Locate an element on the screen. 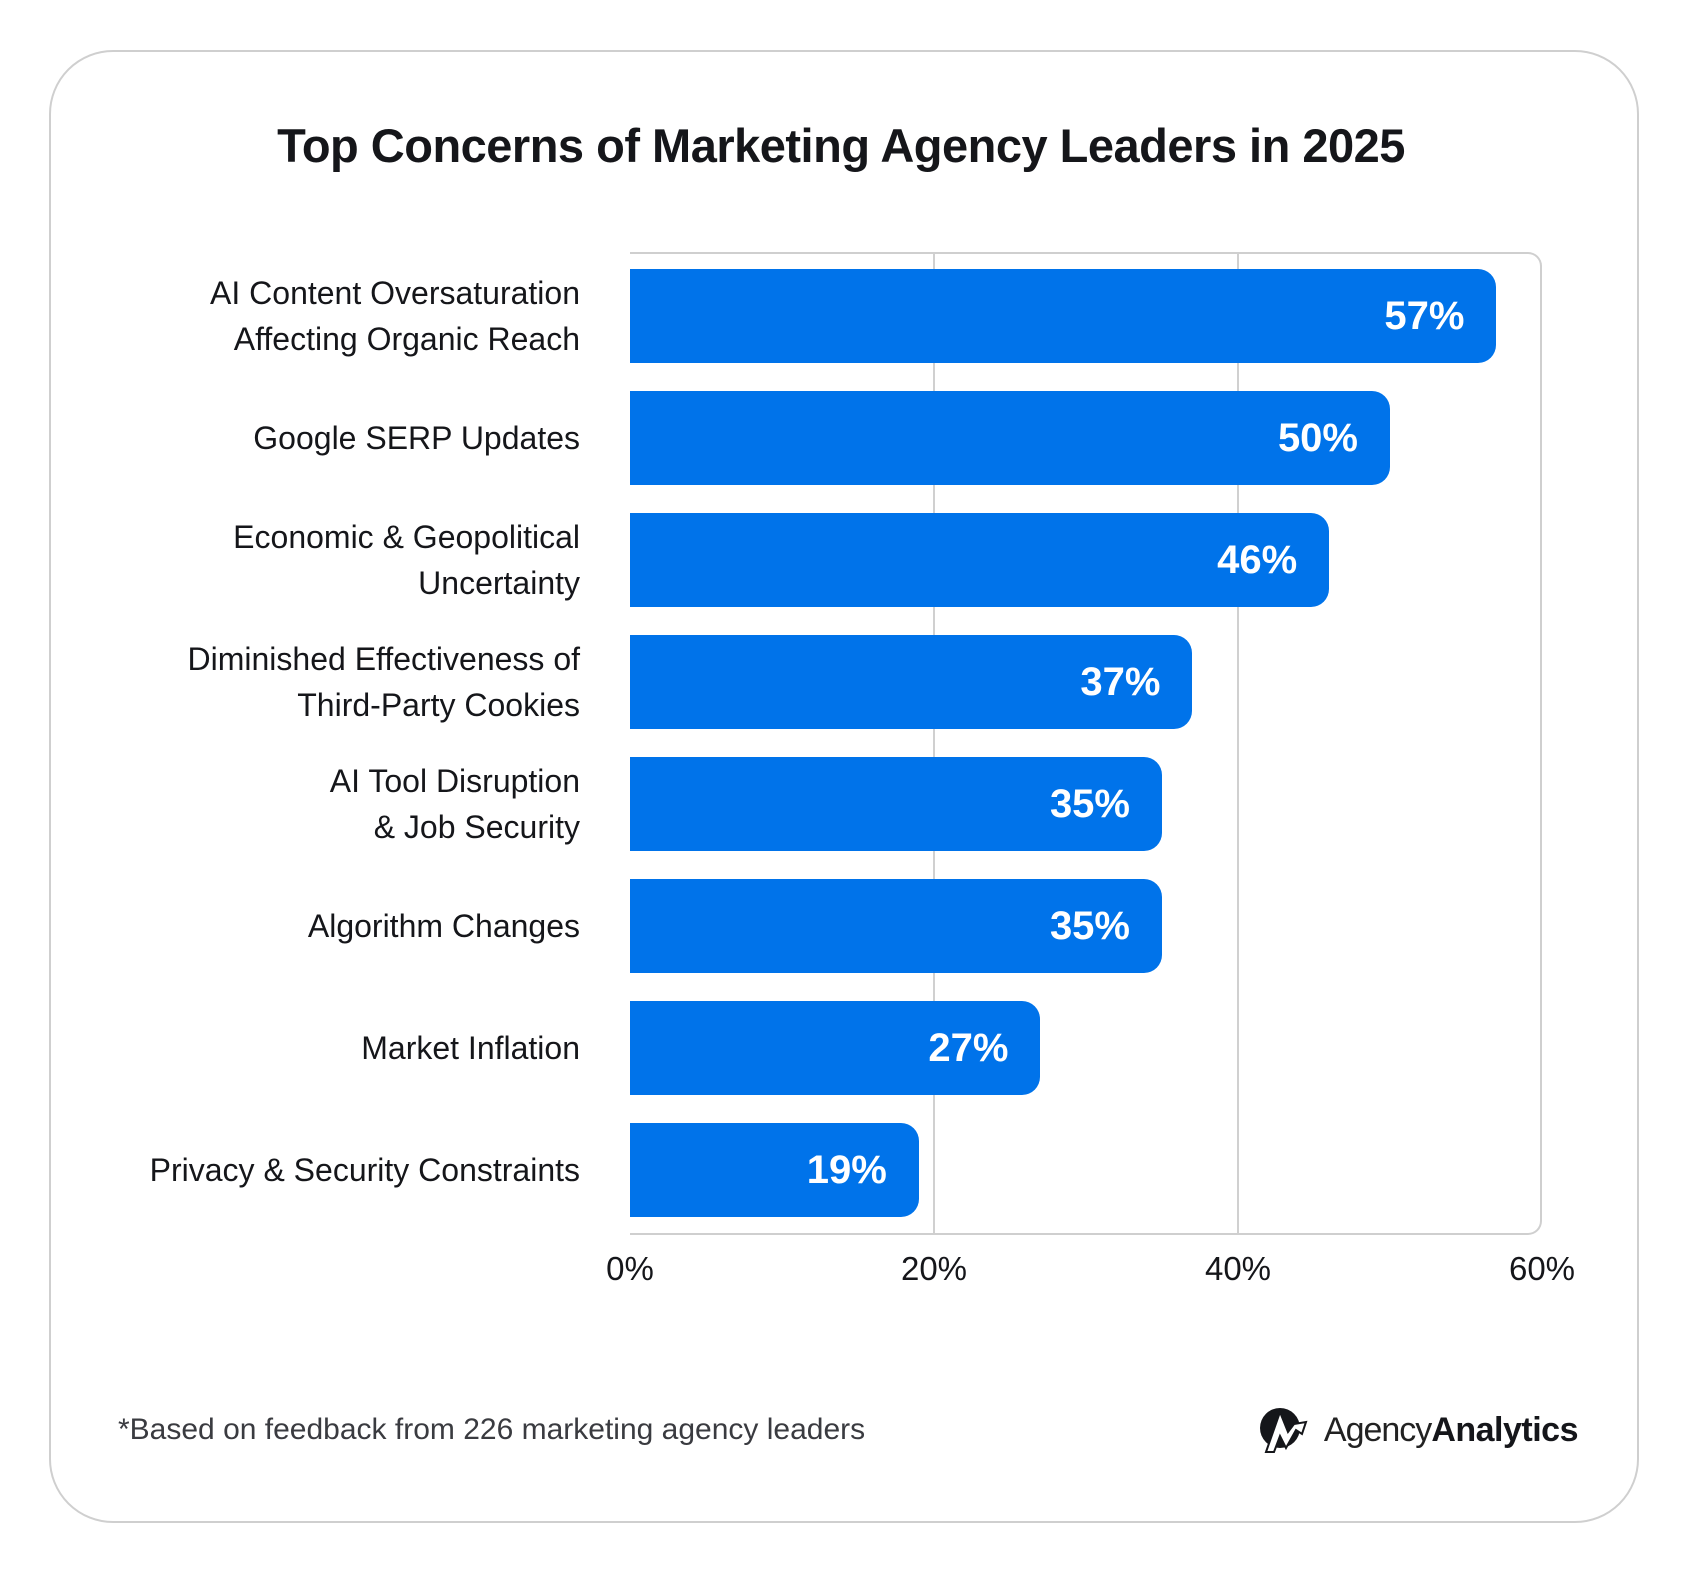  agencyanalytics-logo: AgencyAnalytics is located at coordinates (1418, 1430).